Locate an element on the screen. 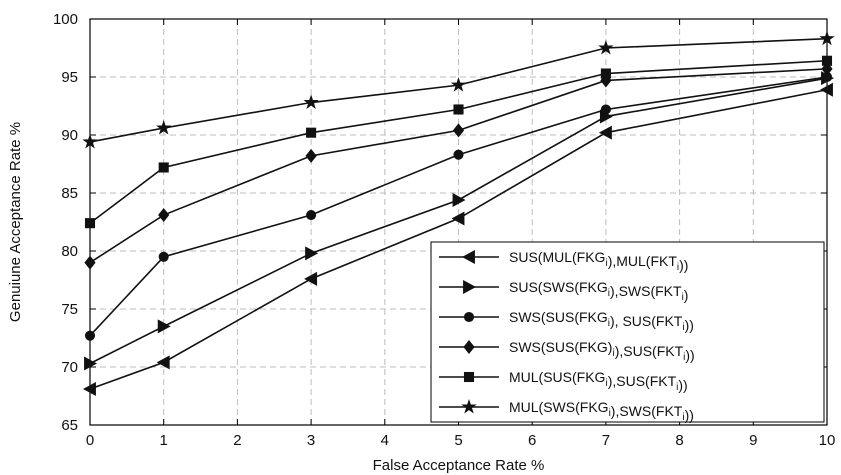 This screenshot has height=475, width=841. y-tick-label: 90 is located at coordinates (69, 135).